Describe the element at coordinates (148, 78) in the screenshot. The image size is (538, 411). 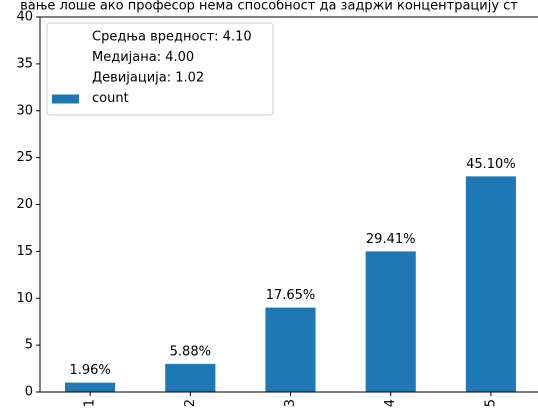
I see `legend-annotation: Девијација: 1.02` at that location.